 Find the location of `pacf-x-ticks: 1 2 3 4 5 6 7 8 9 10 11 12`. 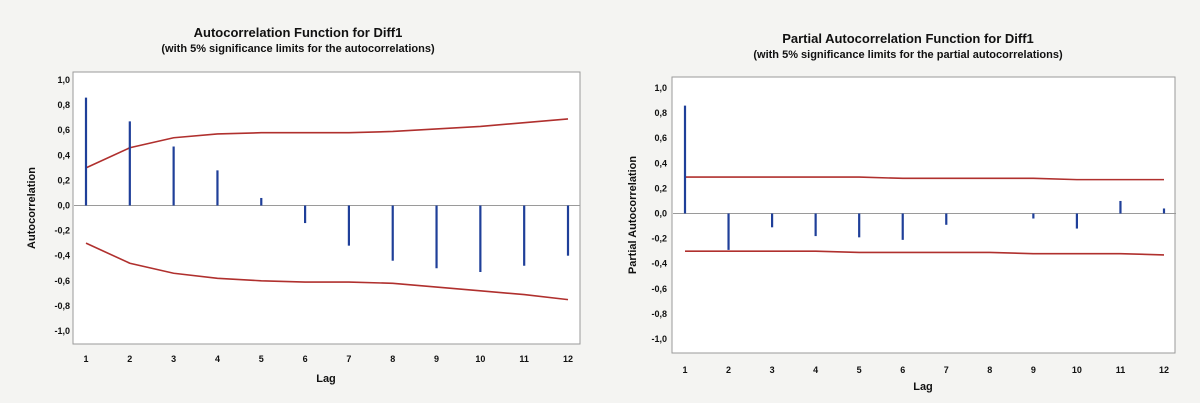

pacf-x-ticks: 1 2 3 4 5 6 7 8 9 10 11 12 is located at coordinates (925, 370).